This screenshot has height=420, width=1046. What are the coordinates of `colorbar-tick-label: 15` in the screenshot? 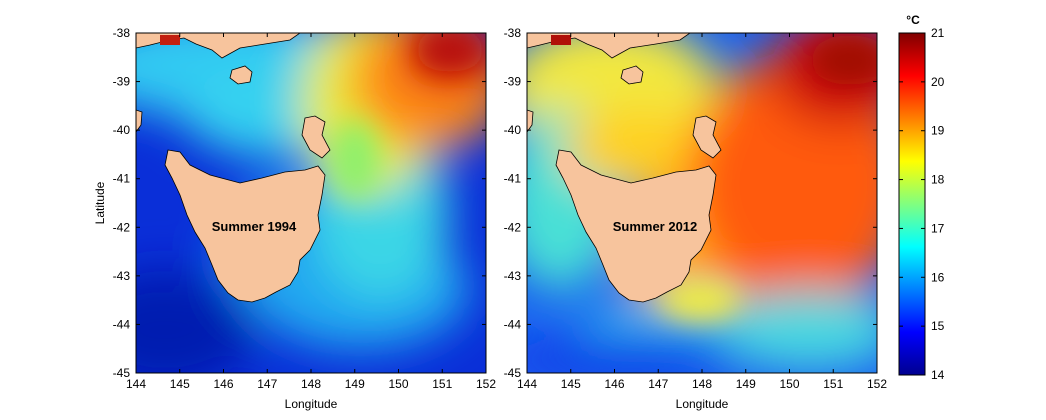 It's located at (938, 326).